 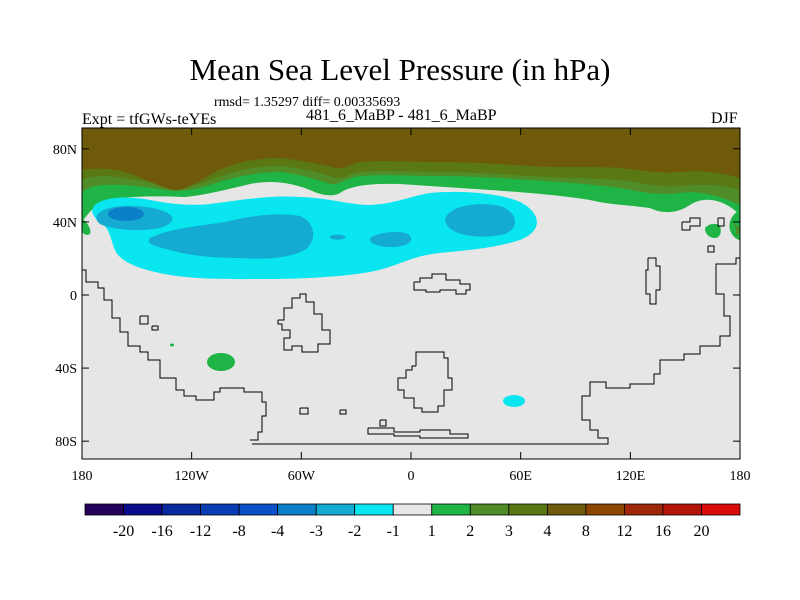 I want to click on colorbar-label: -4, so click(x=277, y=531).